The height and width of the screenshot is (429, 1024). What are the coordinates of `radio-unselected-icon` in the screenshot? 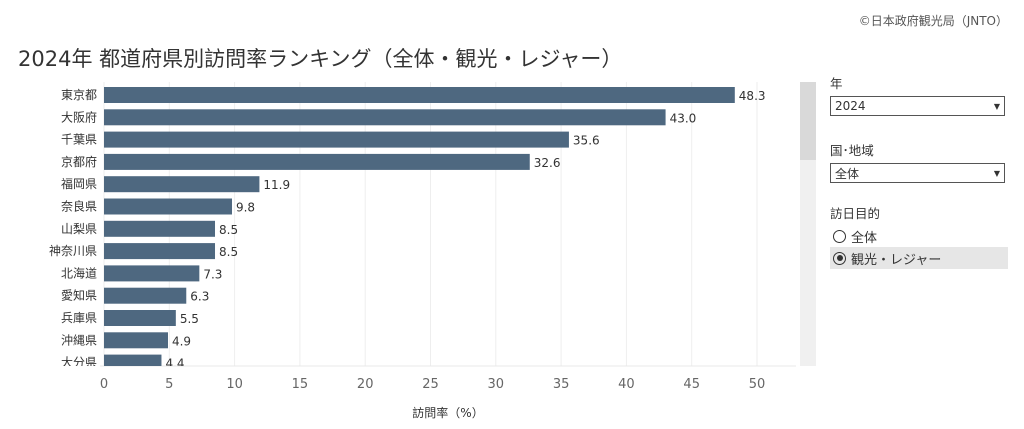 It's located at (839, 236).